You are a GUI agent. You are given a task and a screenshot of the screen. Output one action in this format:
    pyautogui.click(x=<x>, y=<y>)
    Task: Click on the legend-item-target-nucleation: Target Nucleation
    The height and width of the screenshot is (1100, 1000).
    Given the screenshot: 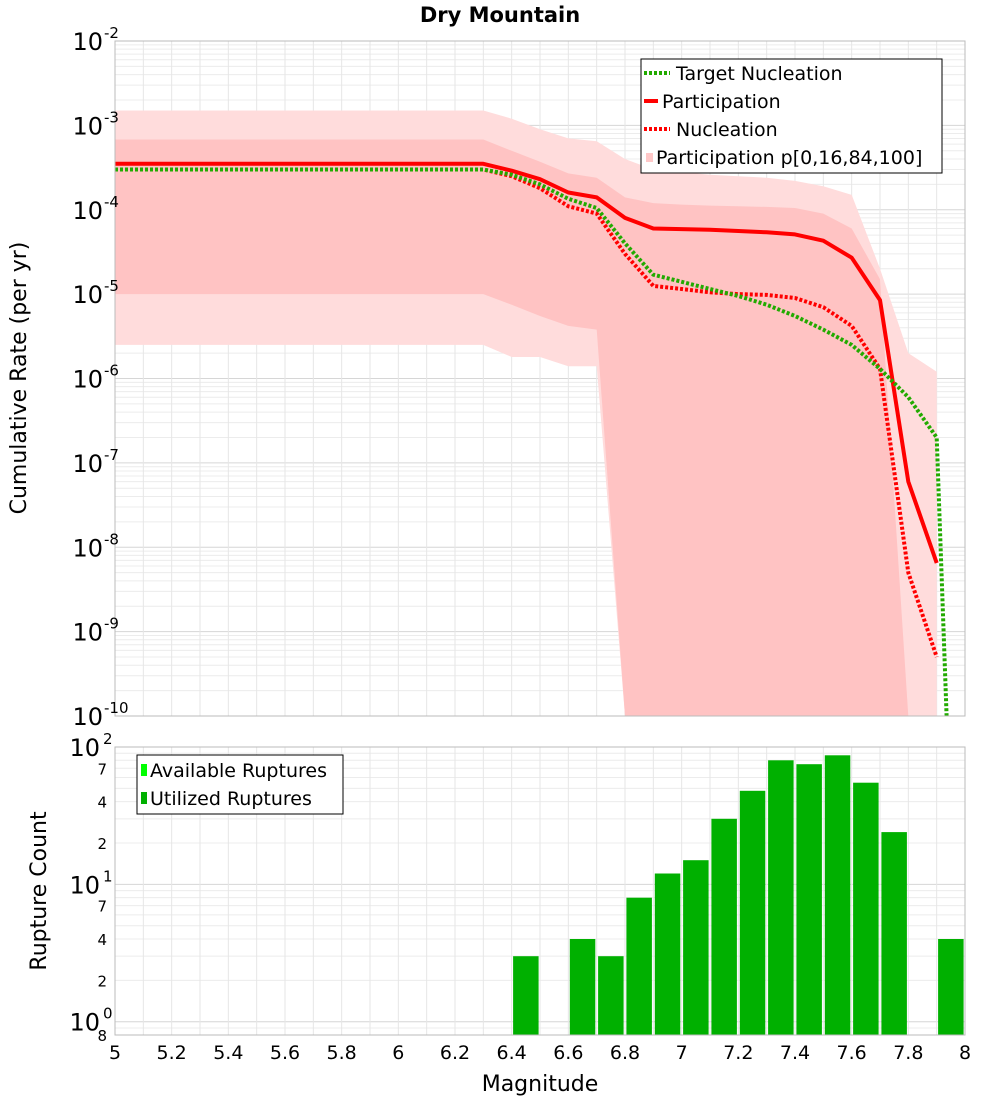 What is the action you would take?
    pyautogui.click(x=743, y=74)
    